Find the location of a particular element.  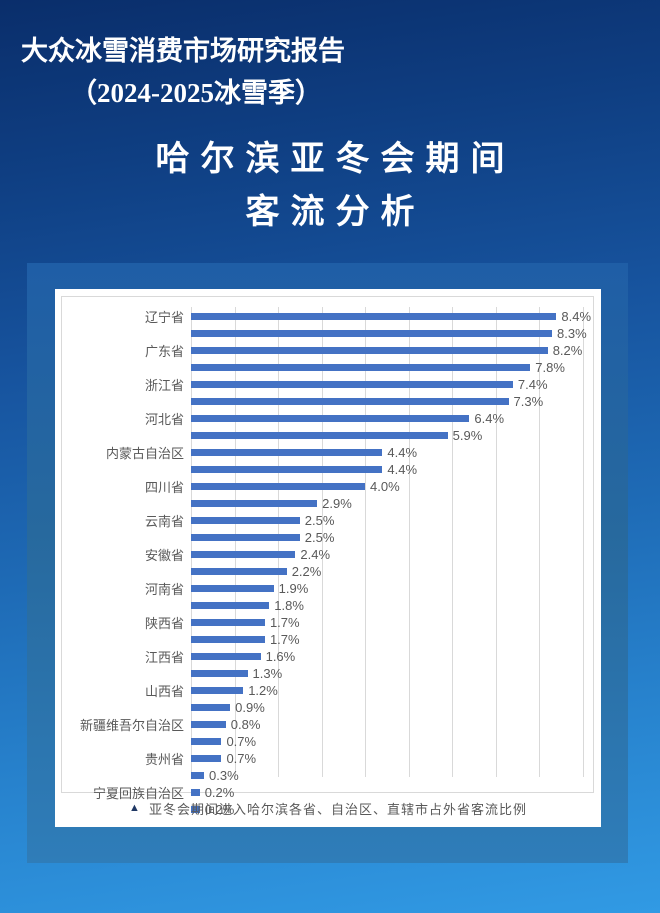

bar-row: 辽宁省 8.4% is located at coordinates (327, 316).